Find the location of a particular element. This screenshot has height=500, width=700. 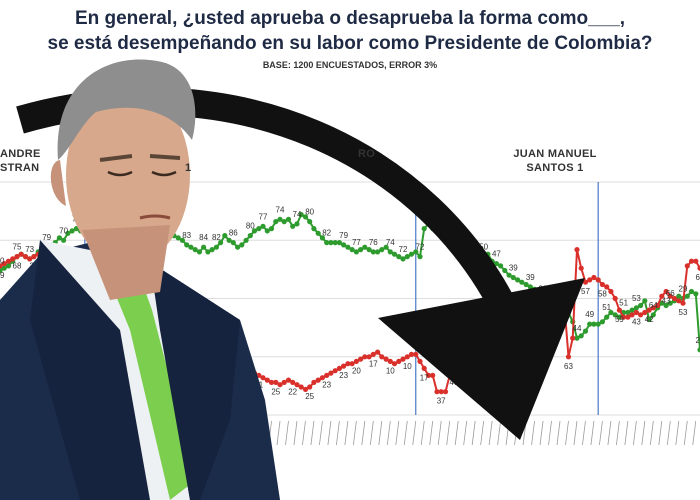

closed-eyes is located at coordinates (142, 173).